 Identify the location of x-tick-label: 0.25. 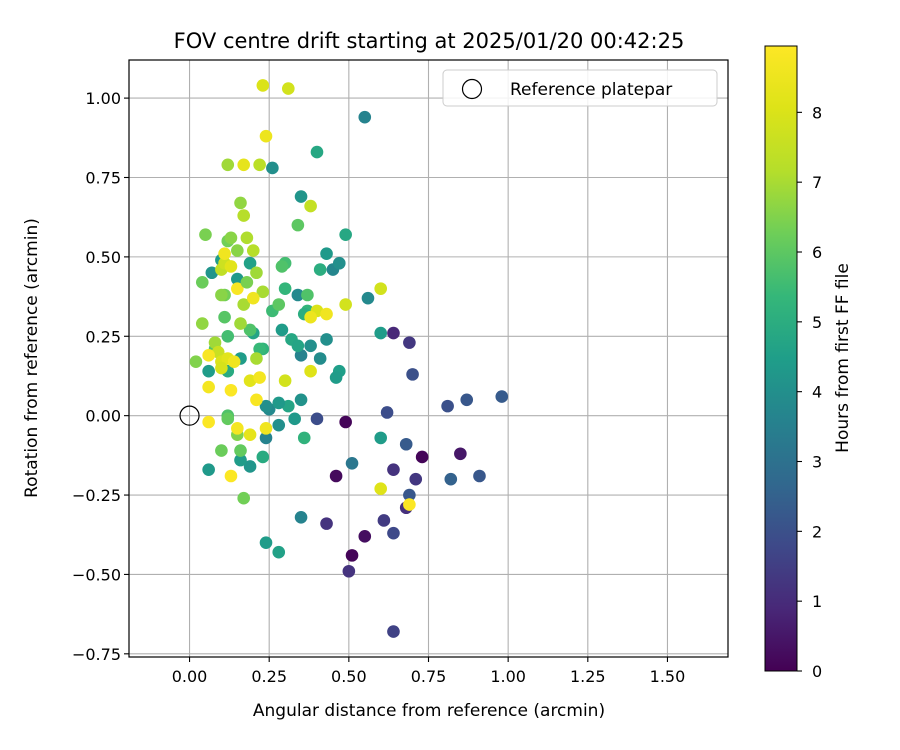
(269, 676).